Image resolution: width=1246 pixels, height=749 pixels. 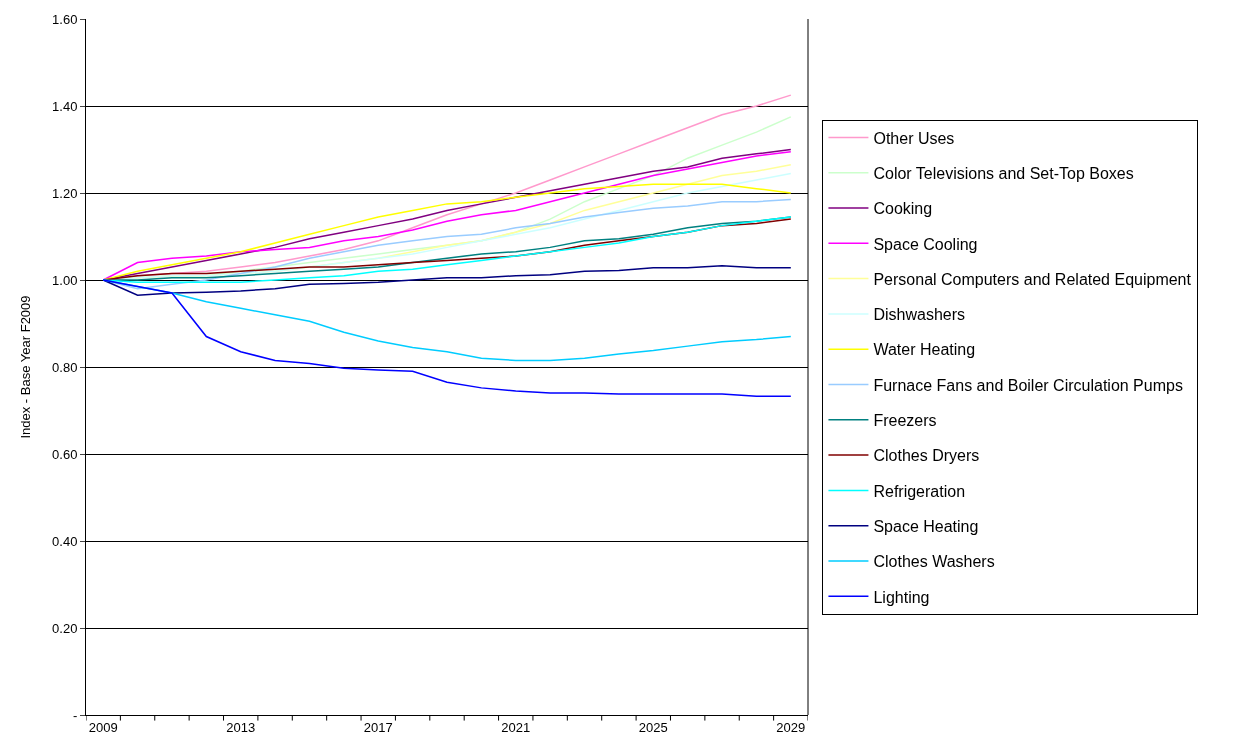 What do you see at coordinates (914, 138) in the screenshot?
I see `legend-label: Other Uses` at bounding box center [914, 138].